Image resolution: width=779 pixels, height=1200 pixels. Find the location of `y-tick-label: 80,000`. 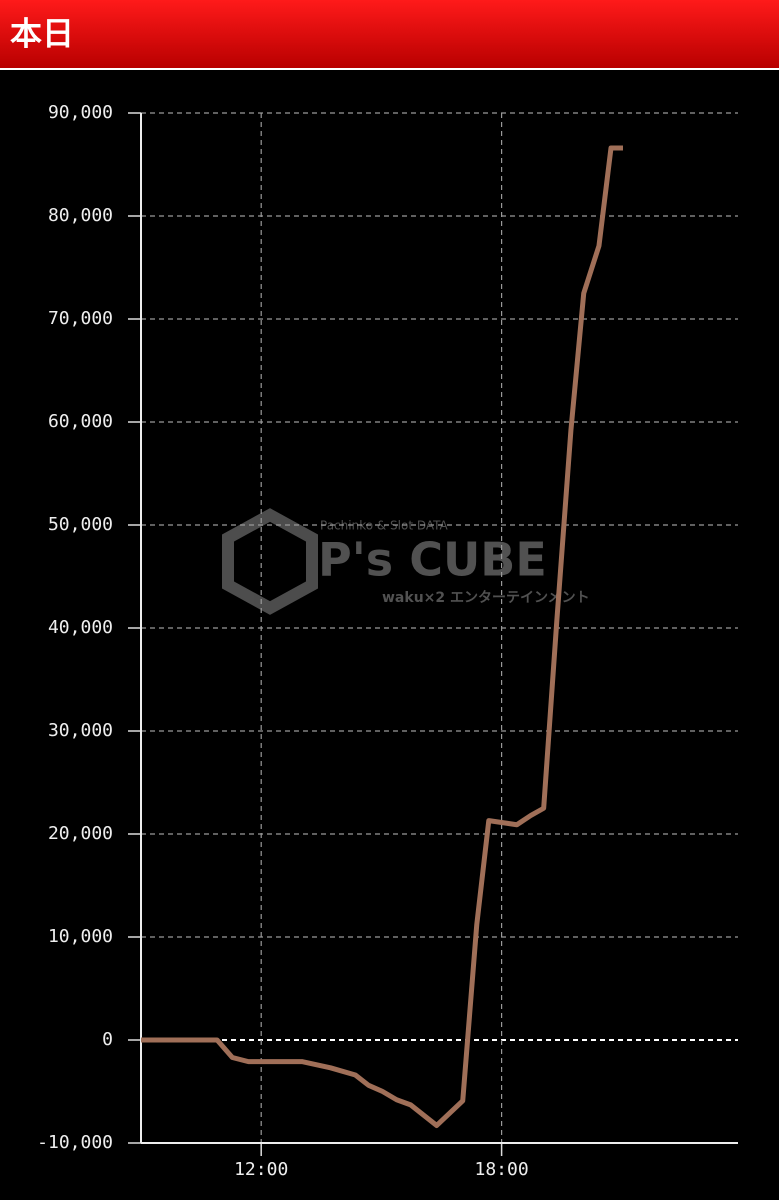

y-tick-label: 80,000 is located at coordinates (80, 215).